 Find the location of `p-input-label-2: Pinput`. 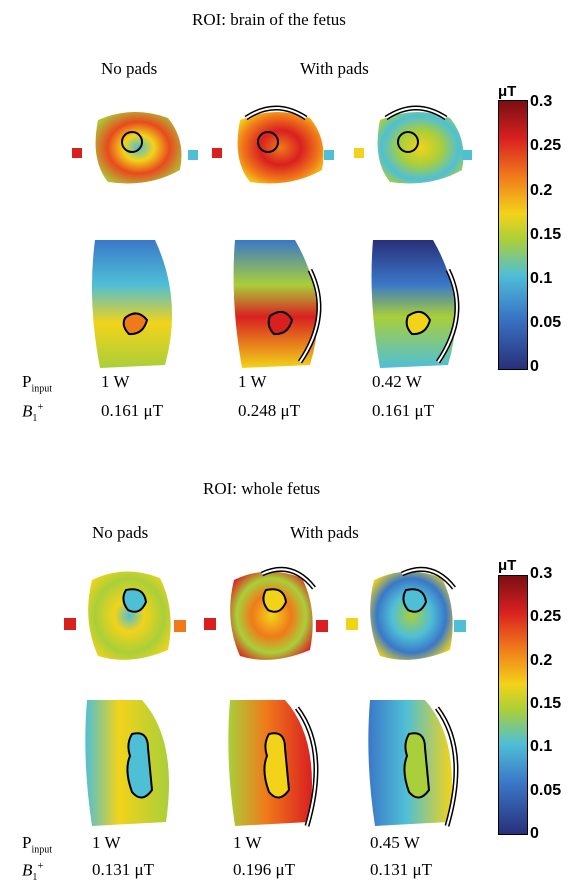

p-input-label-2: Pinput is located at coordinates (37, 844).